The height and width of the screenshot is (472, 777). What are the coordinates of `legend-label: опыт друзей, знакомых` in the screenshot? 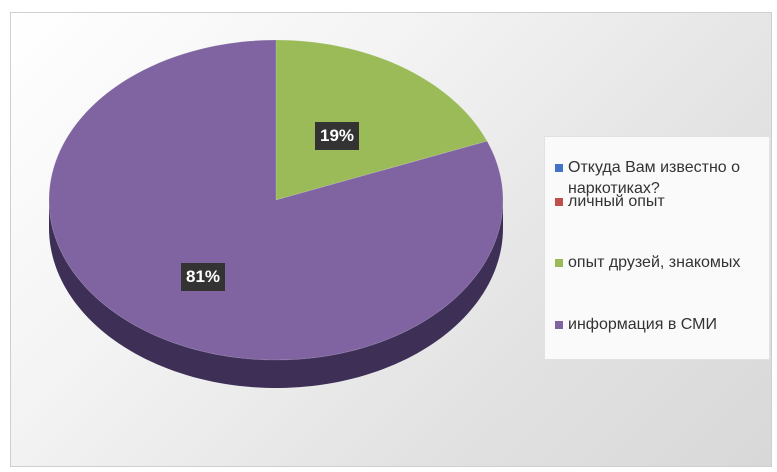 It's located at (654, 262).